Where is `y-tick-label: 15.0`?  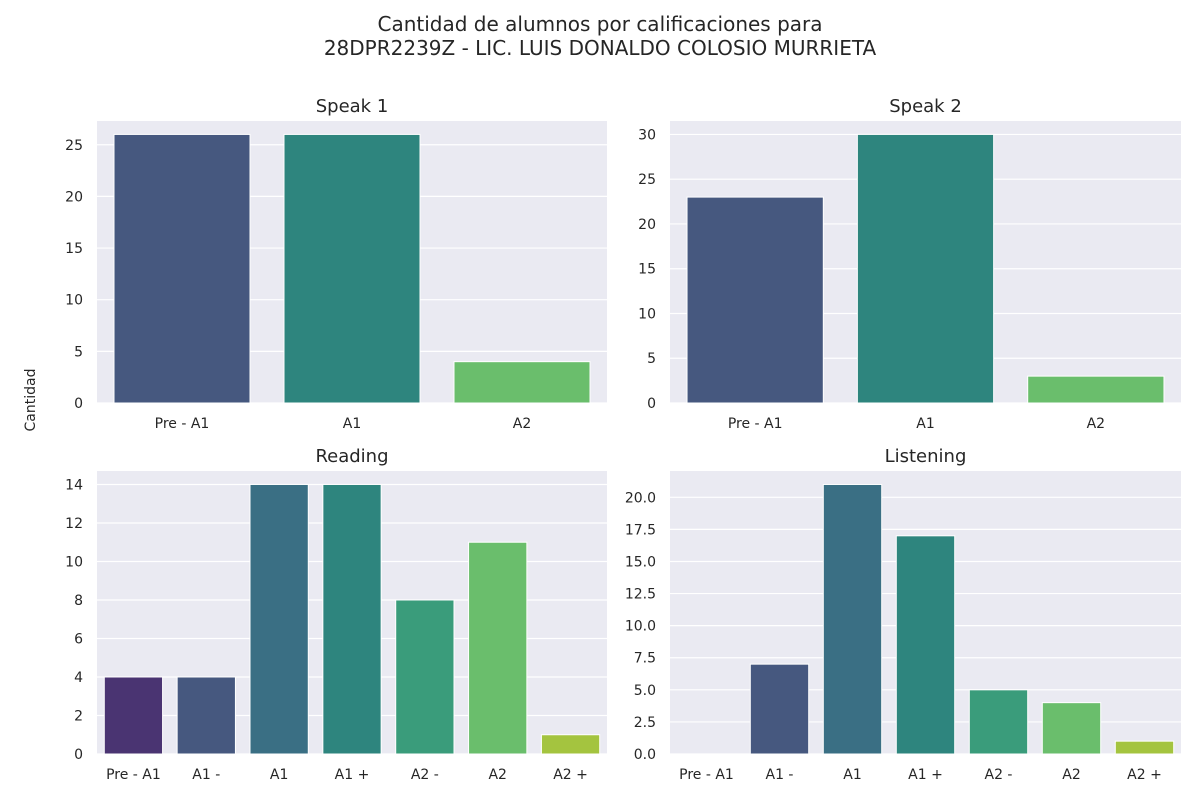
y-tick-label: 15.0 is located at coordinates (640, 562).